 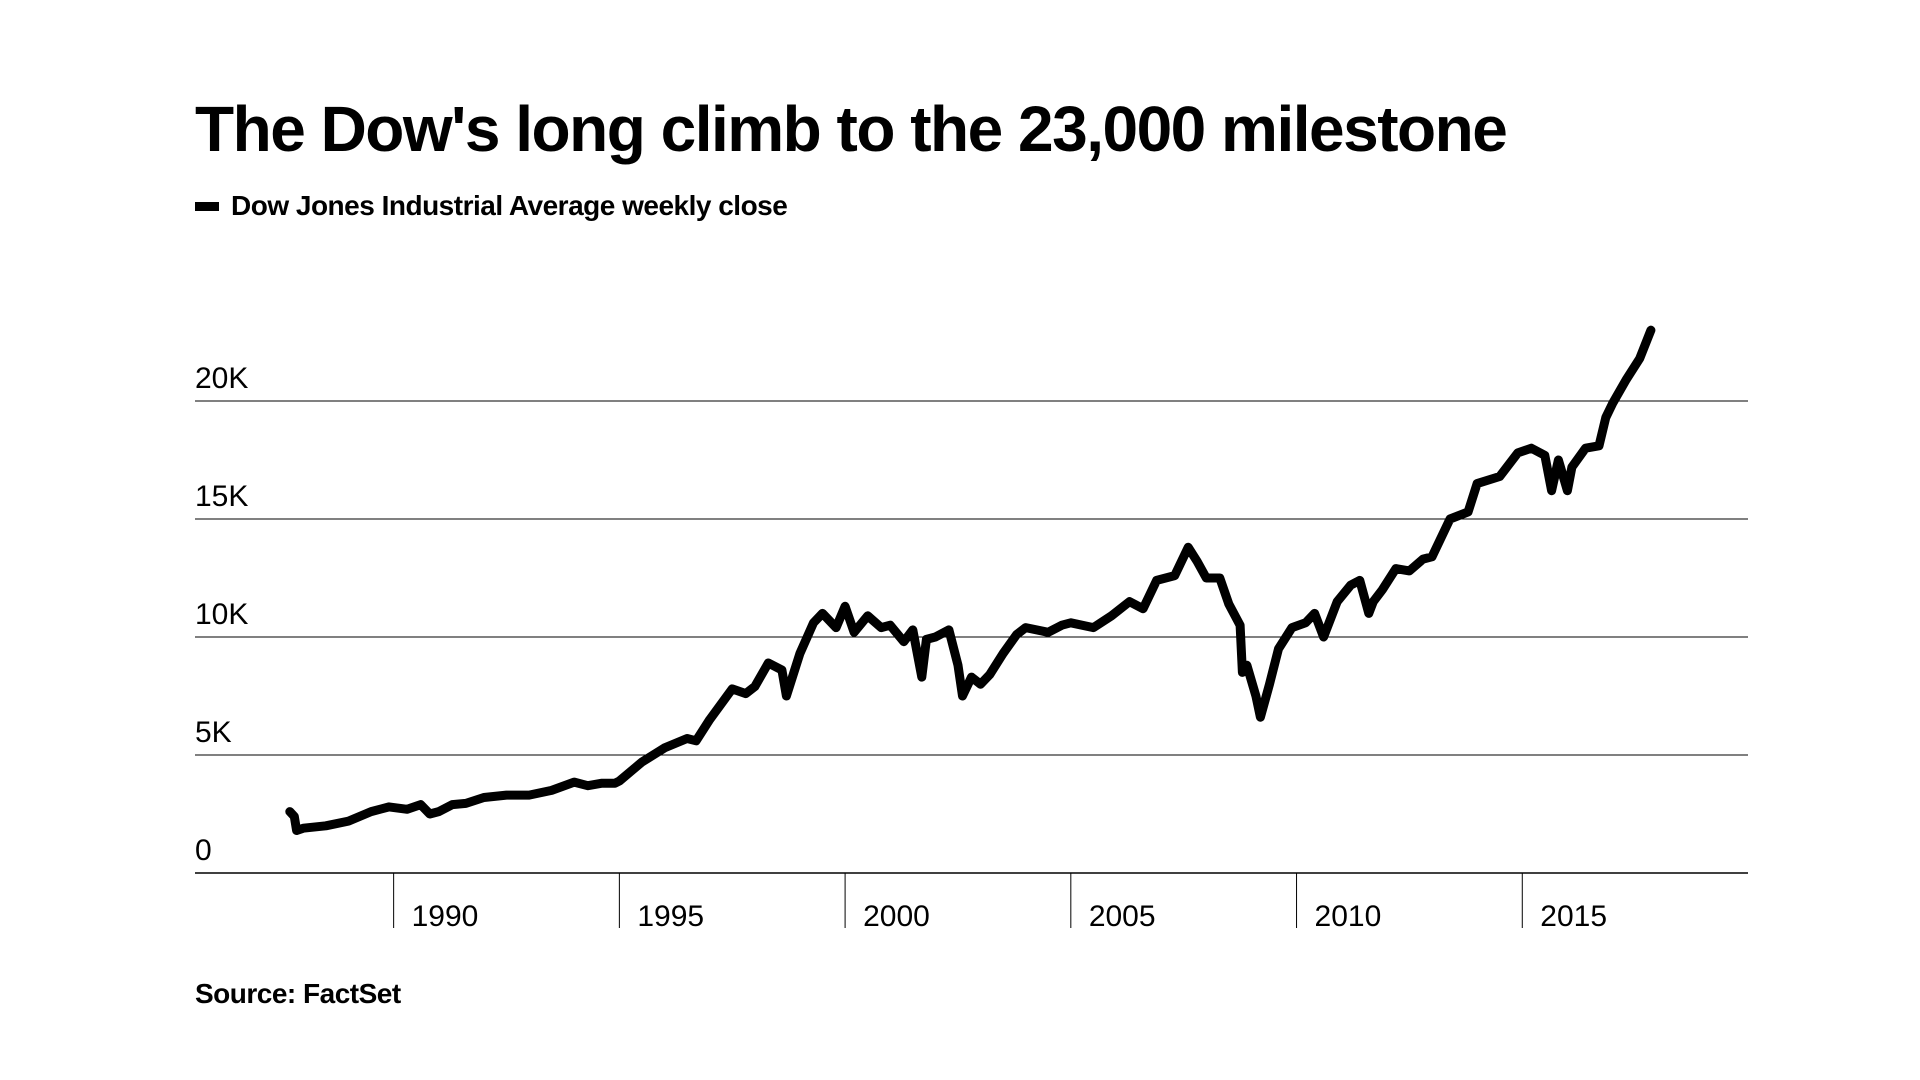 What do you see at coordinates (1000, 903) in the screenshot?
I see `x-axis-ticks: 1990 1995 2000 2005 2010 2015` at bounding box center [1000, 903].